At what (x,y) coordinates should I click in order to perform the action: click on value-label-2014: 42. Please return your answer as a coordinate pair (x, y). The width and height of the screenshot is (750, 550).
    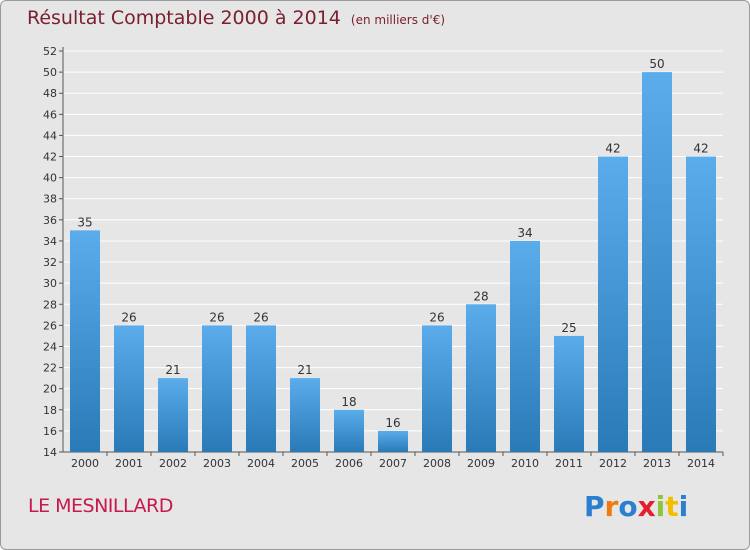
    Looking at the image, I should click on (700, 149).